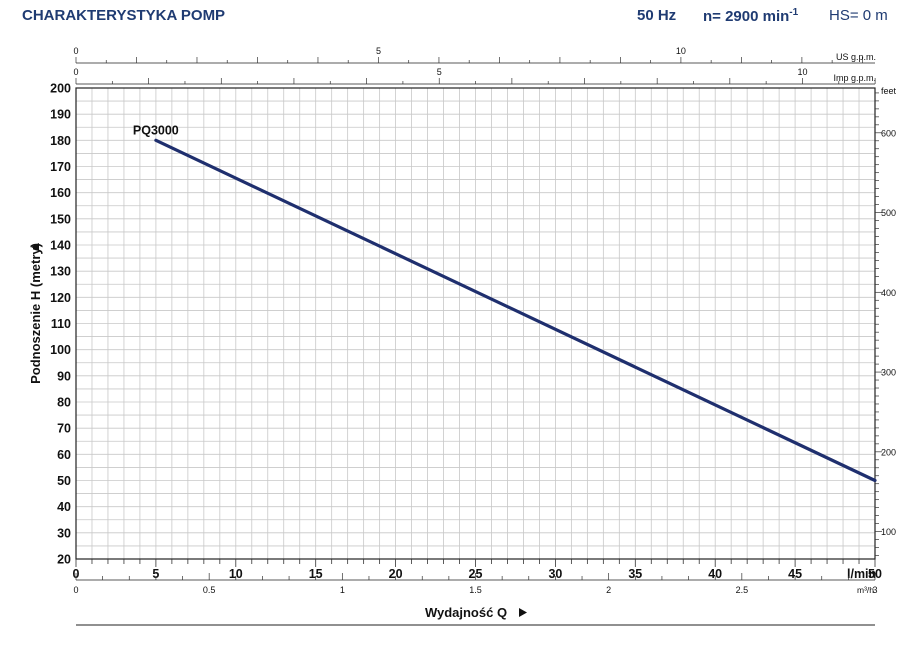  What do you see at coordinates (746, 16) in the screenshot?
I see `speed-text: n= 2900 min` at bounding box center [746, 16].